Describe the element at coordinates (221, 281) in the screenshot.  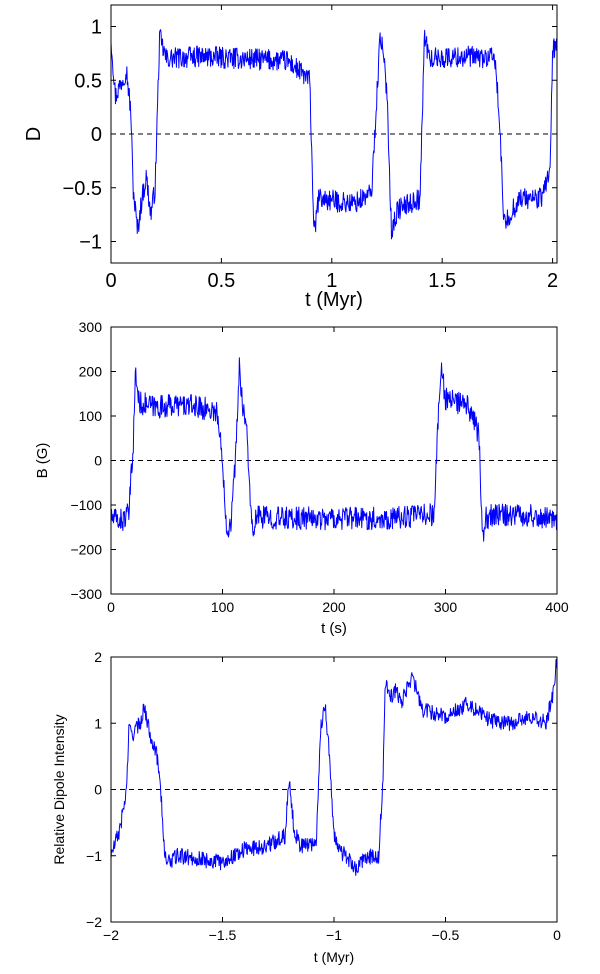
I see `x-tick-label: 0.5` at that location.